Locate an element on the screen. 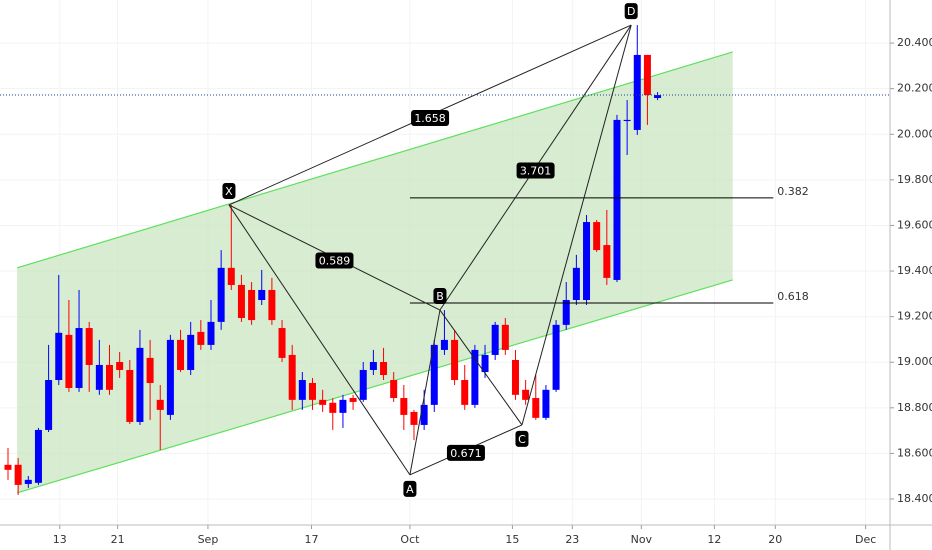 The height and width of the screenshot is (550, 932). ratio-label: 0.671 is located at coordinates (466, 453).